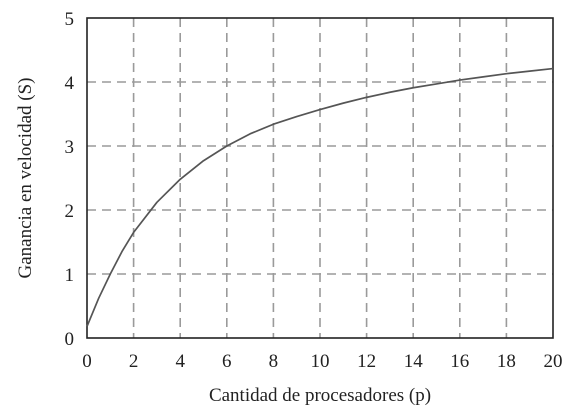  Describe the element at coordinates (70, 339) in the screenshot. I see `y-tick-label: 0` at that location.